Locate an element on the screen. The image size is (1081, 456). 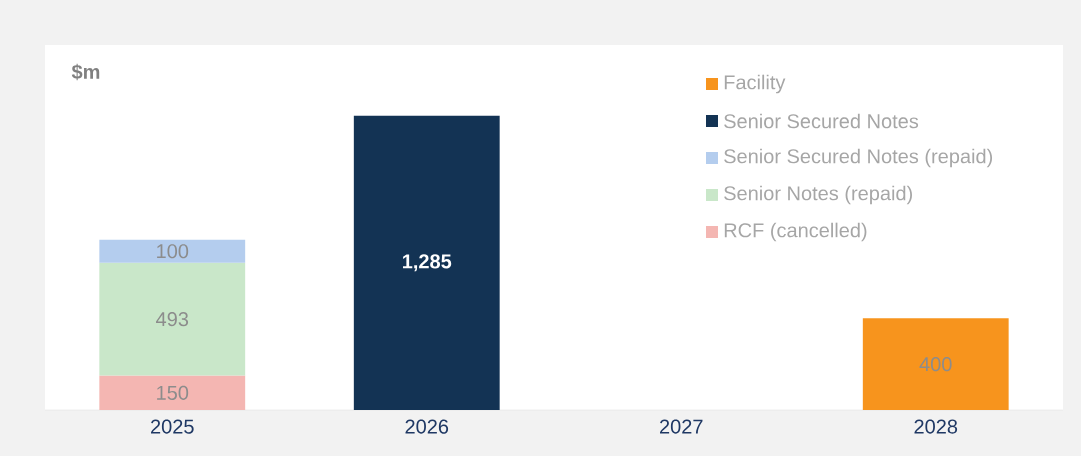
legend-label: Senior Secured Notes (repaid) is located at coordinates (858, 158).